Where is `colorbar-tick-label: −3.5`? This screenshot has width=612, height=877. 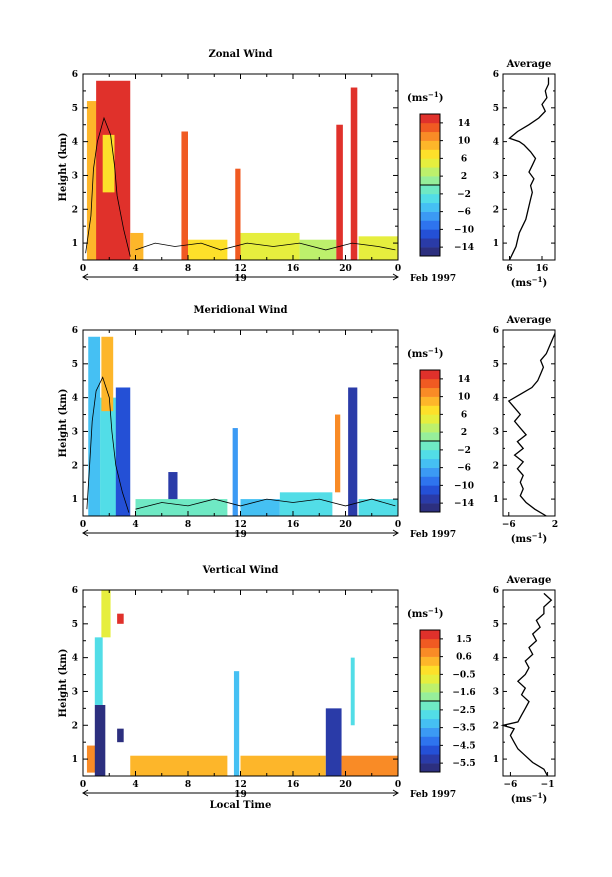 colorbar-tick-label: −3.5 is located at coordinates (463, 729).